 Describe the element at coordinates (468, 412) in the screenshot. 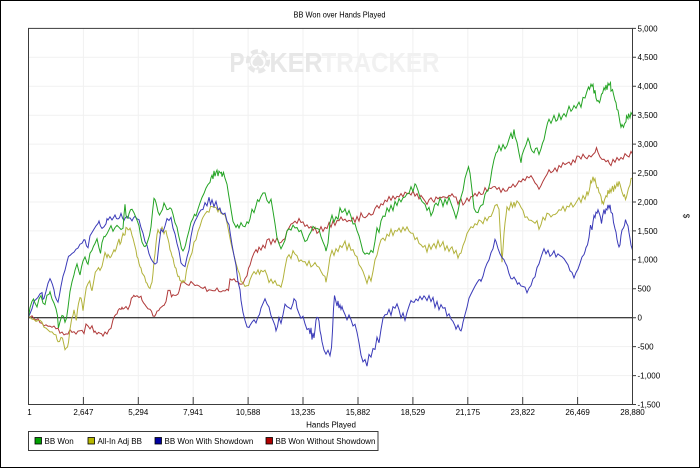

I see `svg-text: 21,175` at that location.